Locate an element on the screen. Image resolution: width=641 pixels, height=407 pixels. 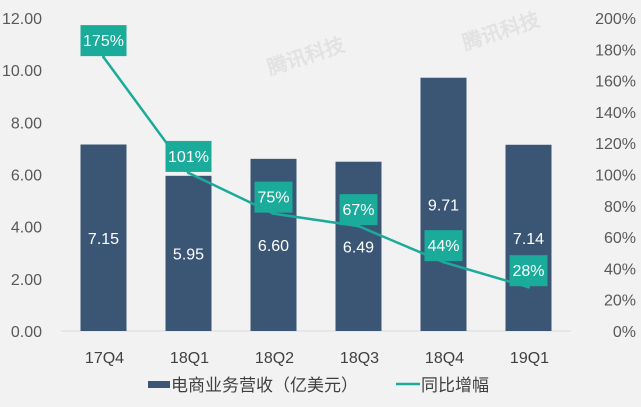
left-axis-tick: 4.00 is located at coordinates (26, 228).